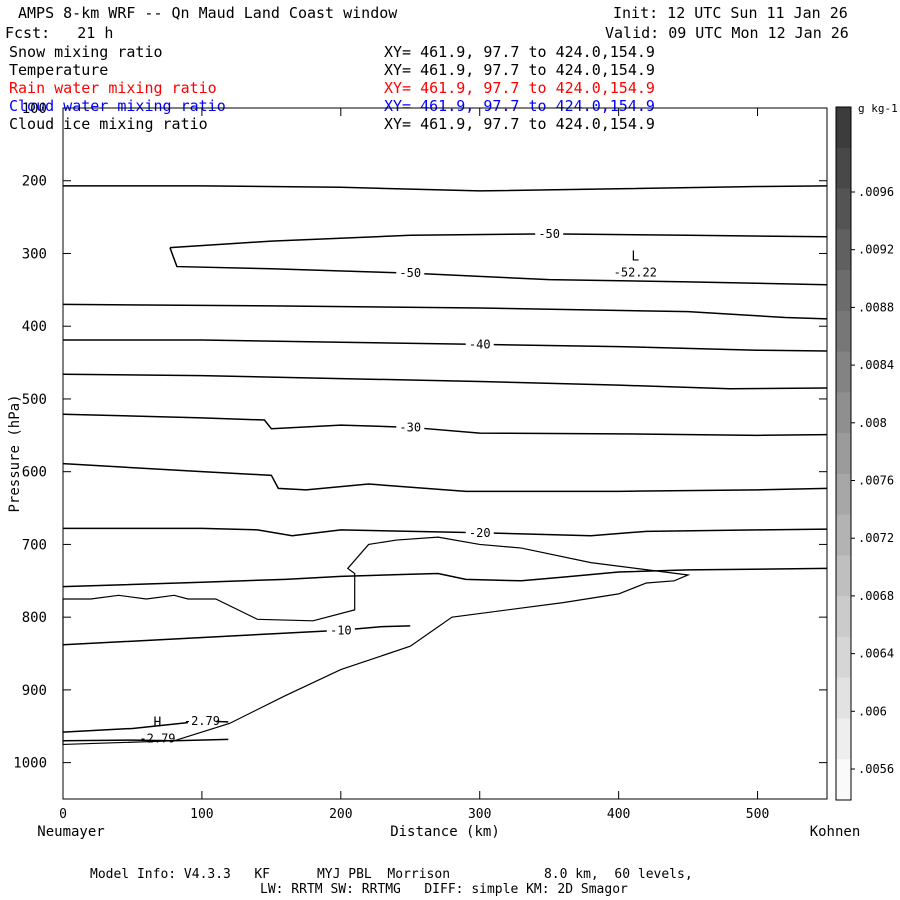 This screenshot has width=900, height=900. What do you see at coordinates (757, 814) in the screenshot?
I see `x-tick-label: 500` at bounding box center [757, 814].